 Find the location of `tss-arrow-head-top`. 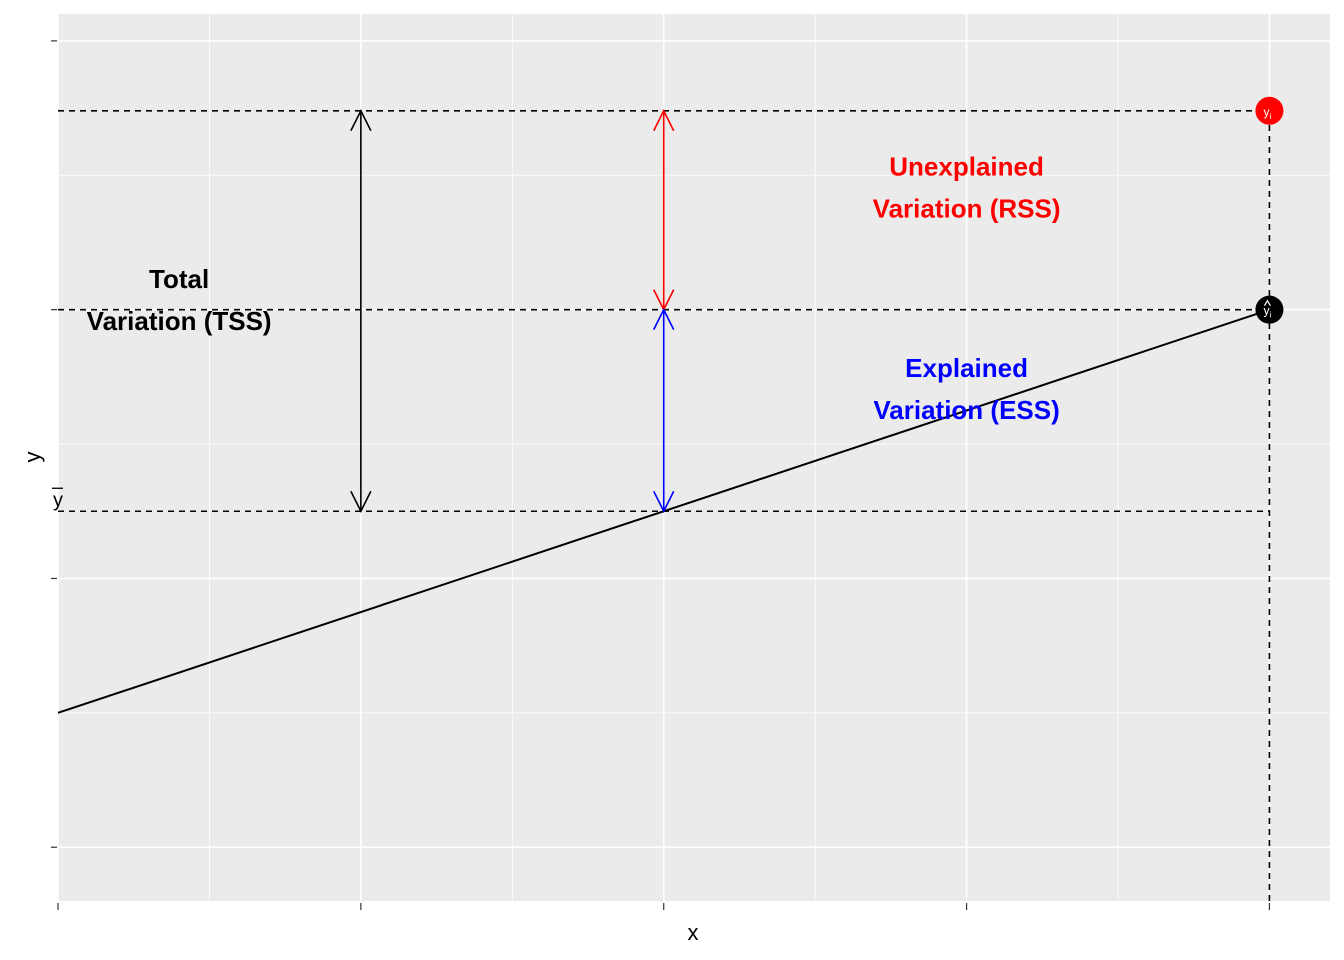

tss-arrow-head-top is located at coordinates (361, 120).